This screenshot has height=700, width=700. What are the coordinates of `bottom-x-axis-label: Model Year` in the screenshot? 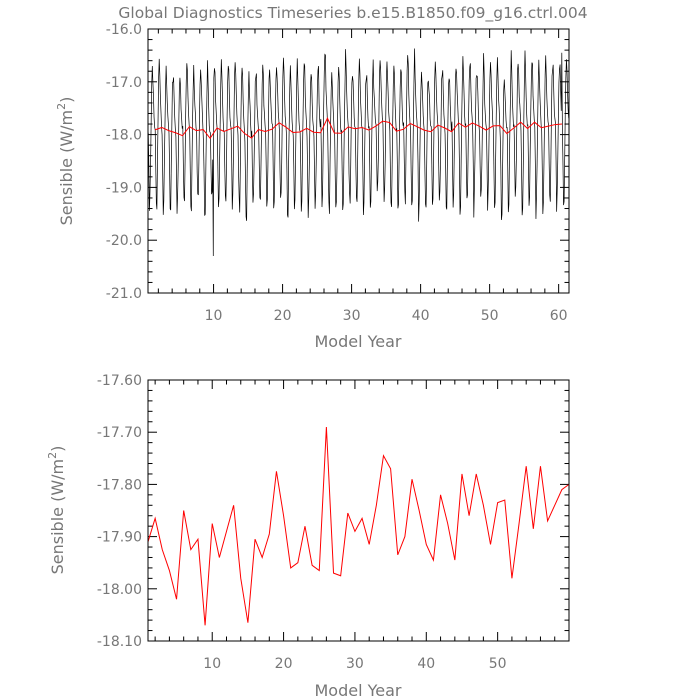 It's located at (358, 690).